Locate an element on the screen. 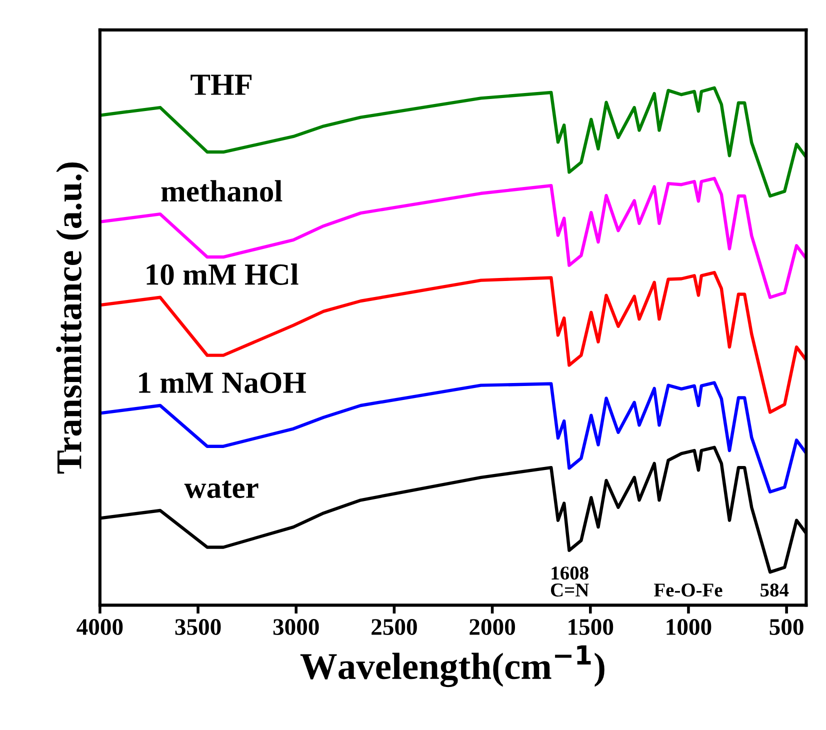 The width and height of the screenshot is (826, 730). x-tick-label: 500 is located at coordinates (787, 627).